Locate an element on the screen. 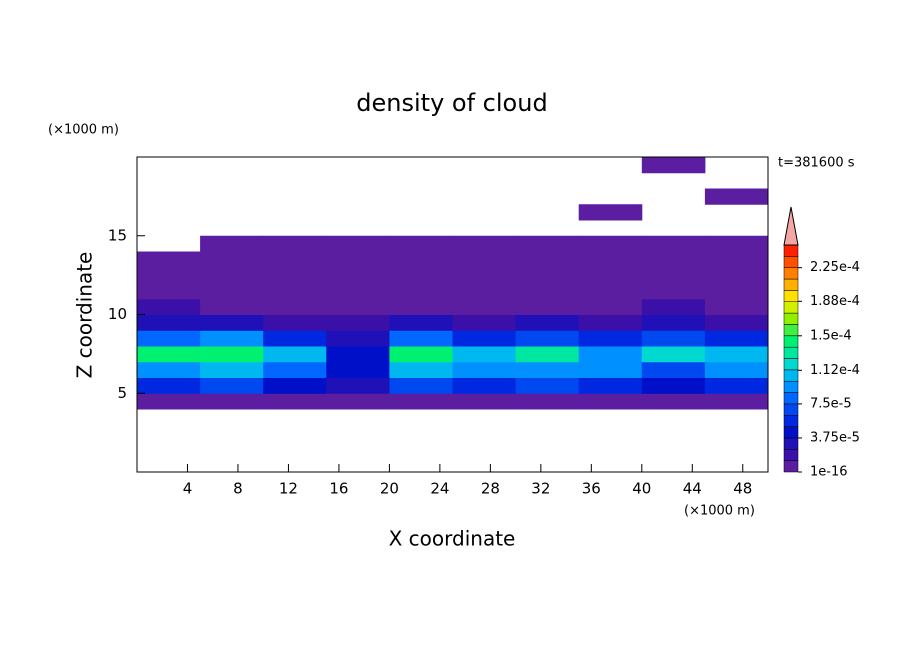 The width and height of the screenshot is (904, 654). colorbar-tick-label: 1.5e-4 is located at coordinates (831, 335).